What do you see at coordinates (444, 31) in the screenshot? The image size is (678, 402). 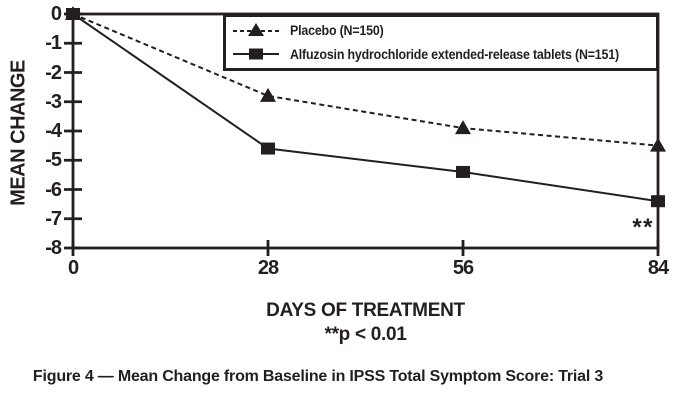 I see `legend-item-placebo: Placebo (N=150)` at bounding box center [444, 31].